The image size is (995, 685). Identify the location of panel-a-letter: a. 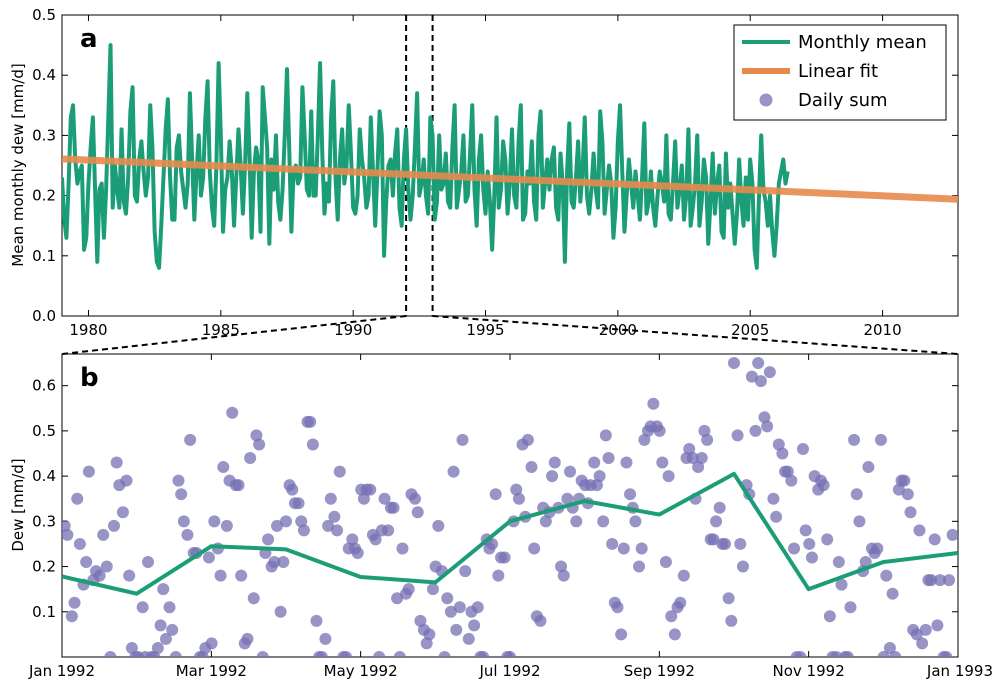
(89, 39).